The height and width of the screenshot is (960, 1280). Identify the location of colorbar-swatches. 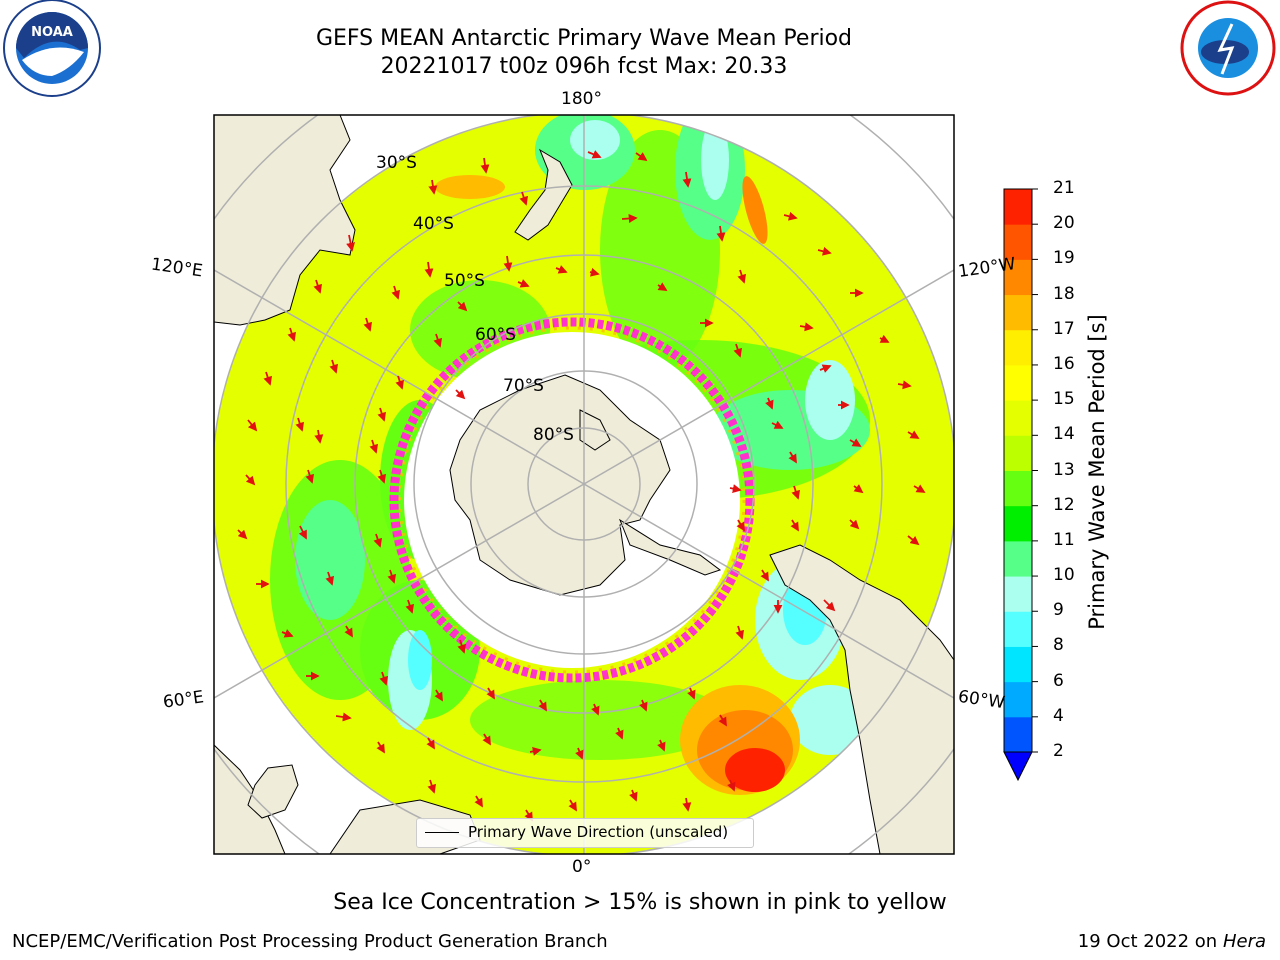
(1018, 471).